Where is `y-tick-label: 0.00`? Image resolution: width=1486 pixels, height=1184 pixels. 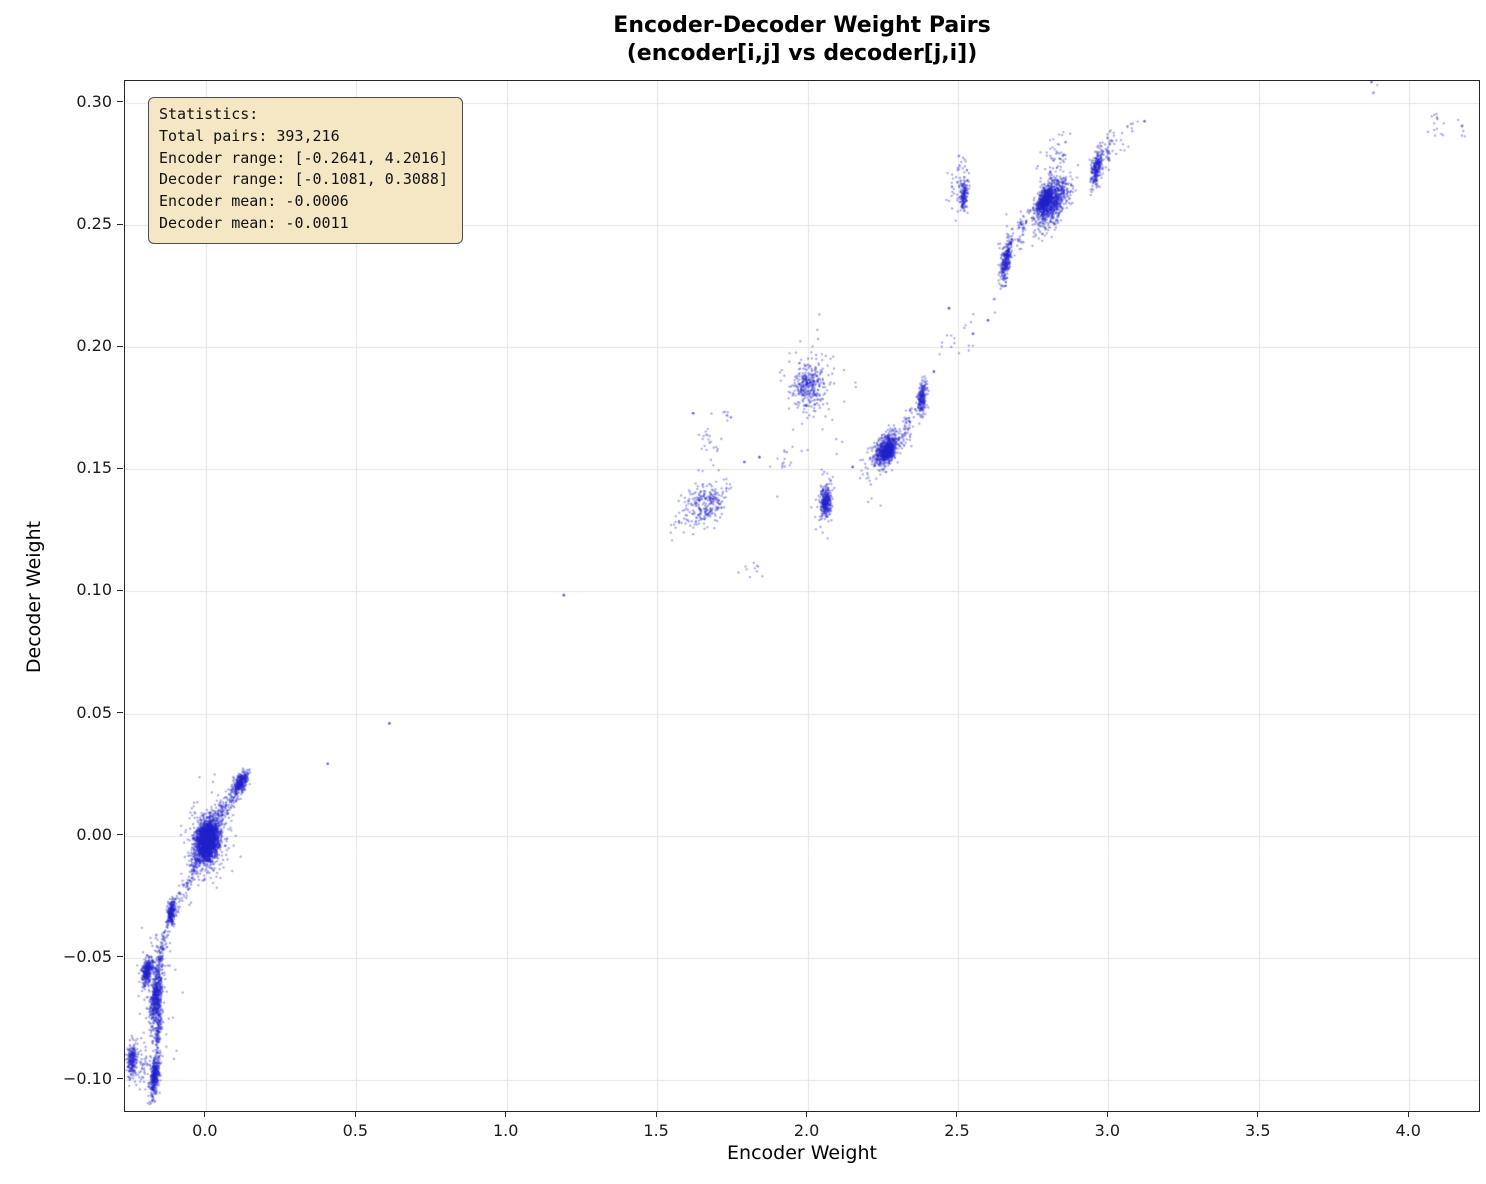
y-tick-label: 0.00 is located at coordinates (94, 834).